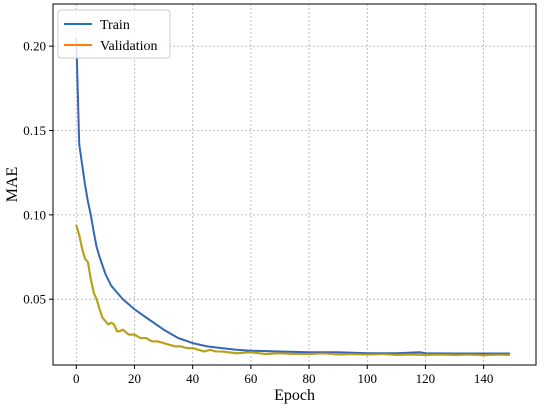 This screenshot has width=550, height=408. What do you see at coordinates (34, 46) in the screenshot?
I see `y-tick-label: 0.20` at bounding box center [34, 46].